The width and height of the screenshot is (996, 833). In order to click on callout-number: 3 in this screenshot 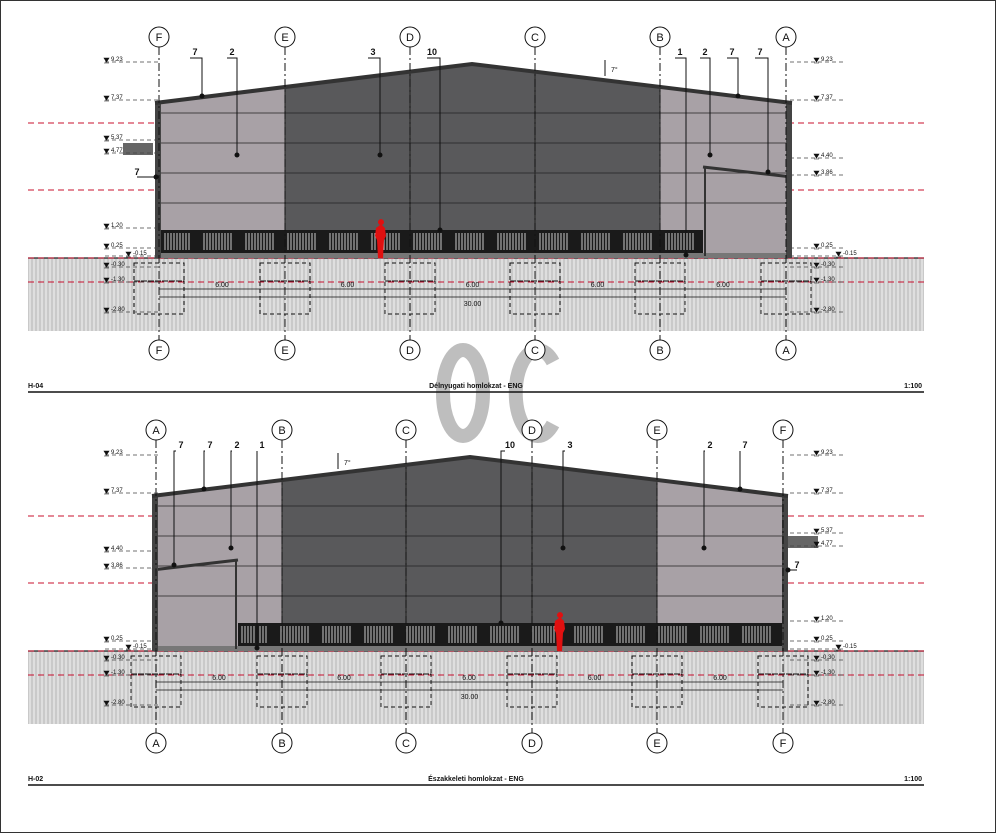, I will do `click(372, 52)`.